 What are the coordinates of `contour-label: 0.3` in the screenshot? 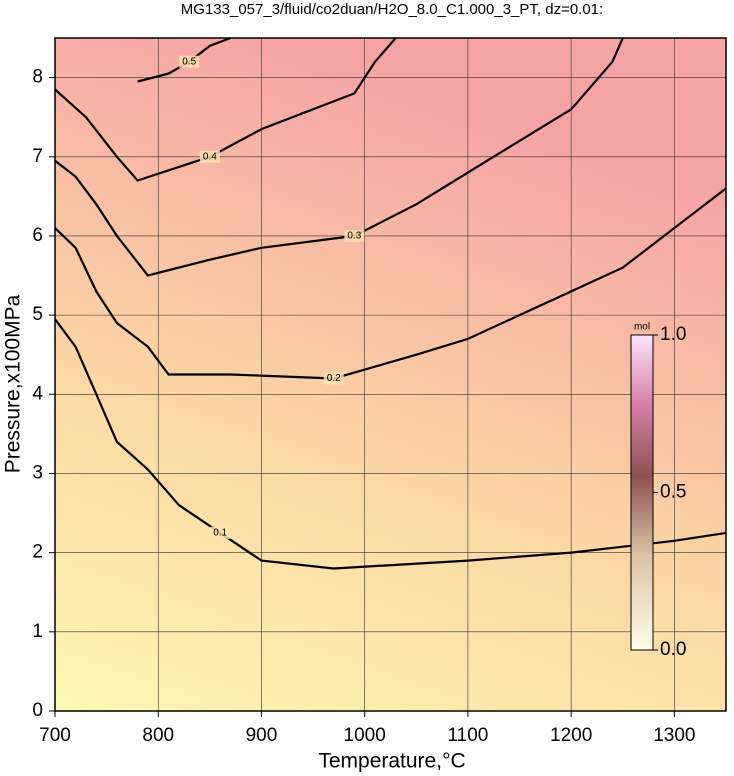 It's located at (354, 236).